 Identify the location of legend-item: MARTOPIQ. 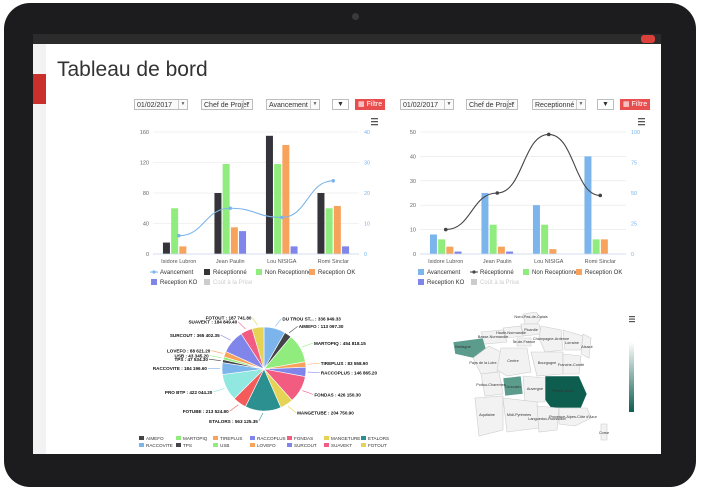
(195, 438).